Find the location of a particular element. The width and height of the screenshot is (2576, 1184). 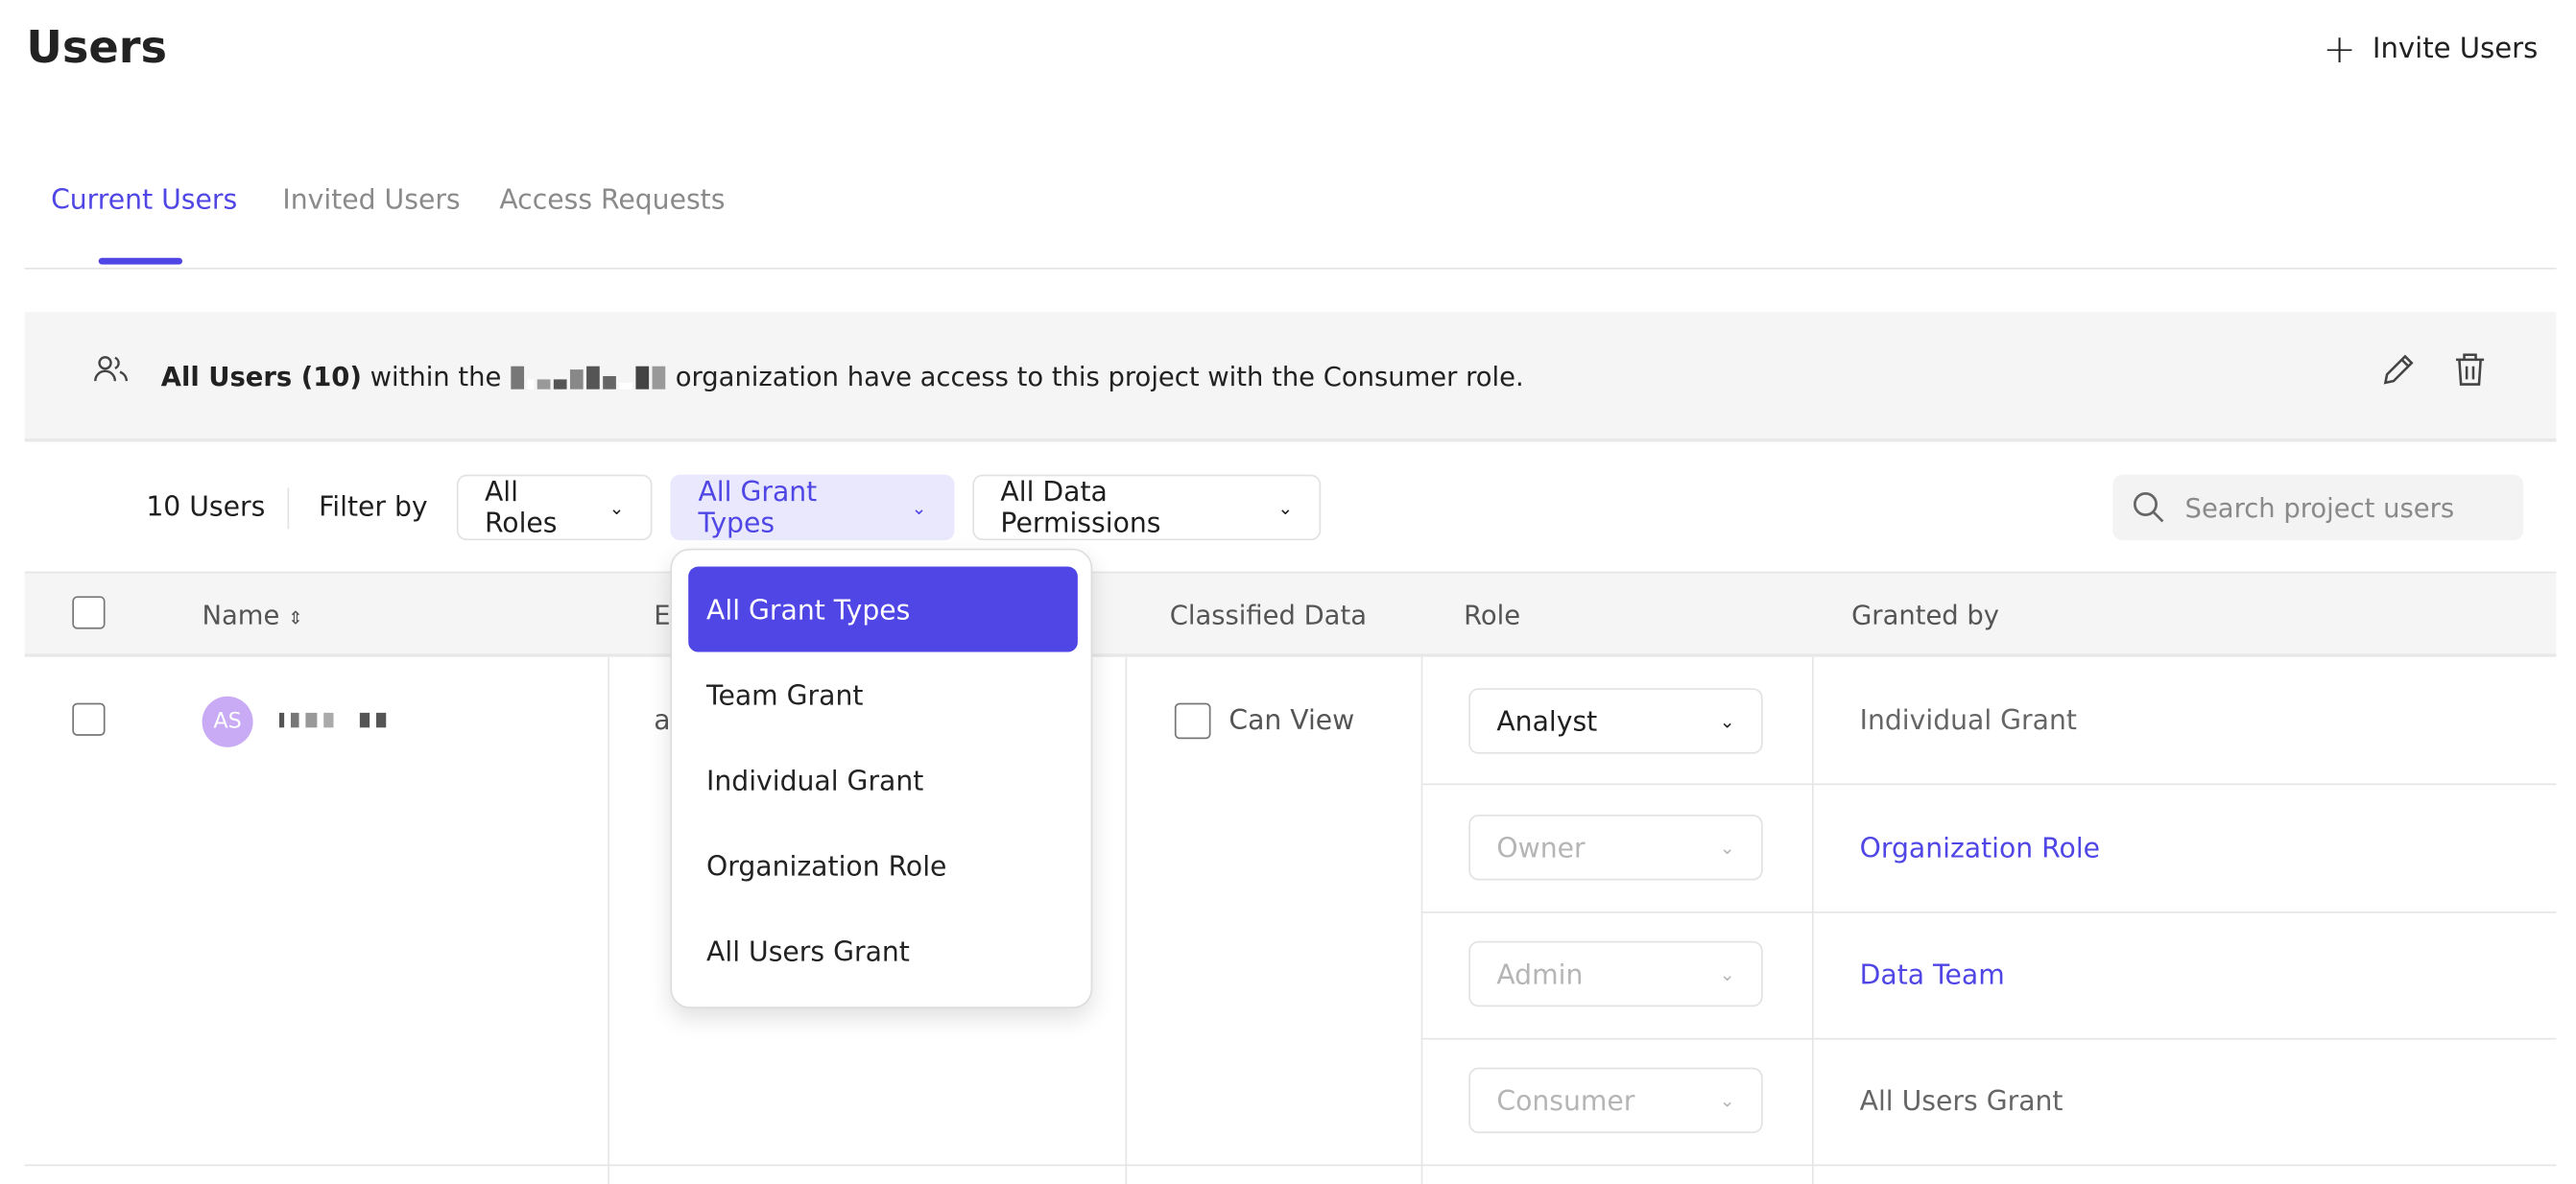

invite-users-button: + Invite Users is located at coordinates (2431, 50).